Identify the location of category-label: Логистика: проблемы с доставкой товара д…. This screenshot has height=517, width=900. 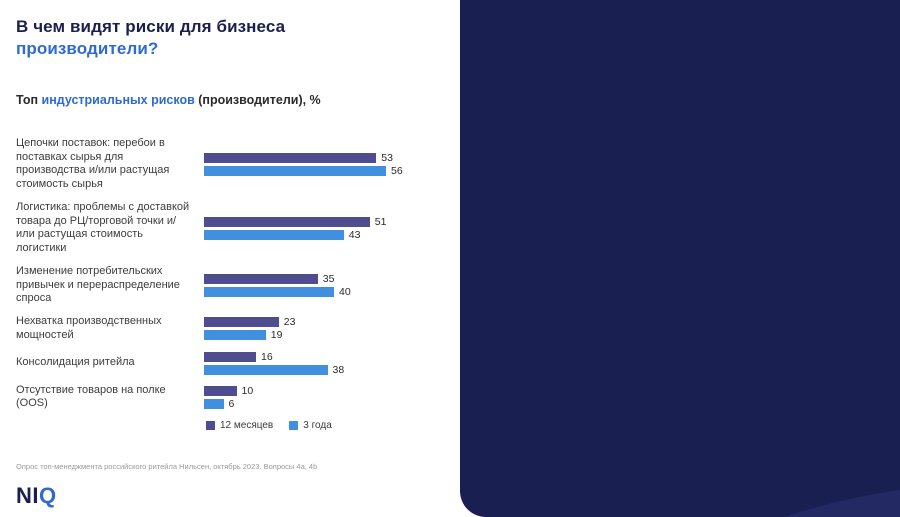
(103, 227).